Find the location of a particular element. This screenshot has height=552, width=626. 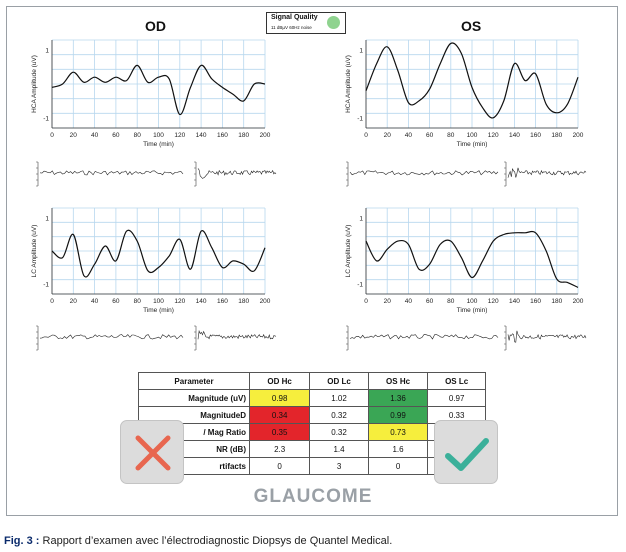

table-row: MagnitudeD 0.34 0.32 0.99 0.33 is located at coordinates (312, 415).